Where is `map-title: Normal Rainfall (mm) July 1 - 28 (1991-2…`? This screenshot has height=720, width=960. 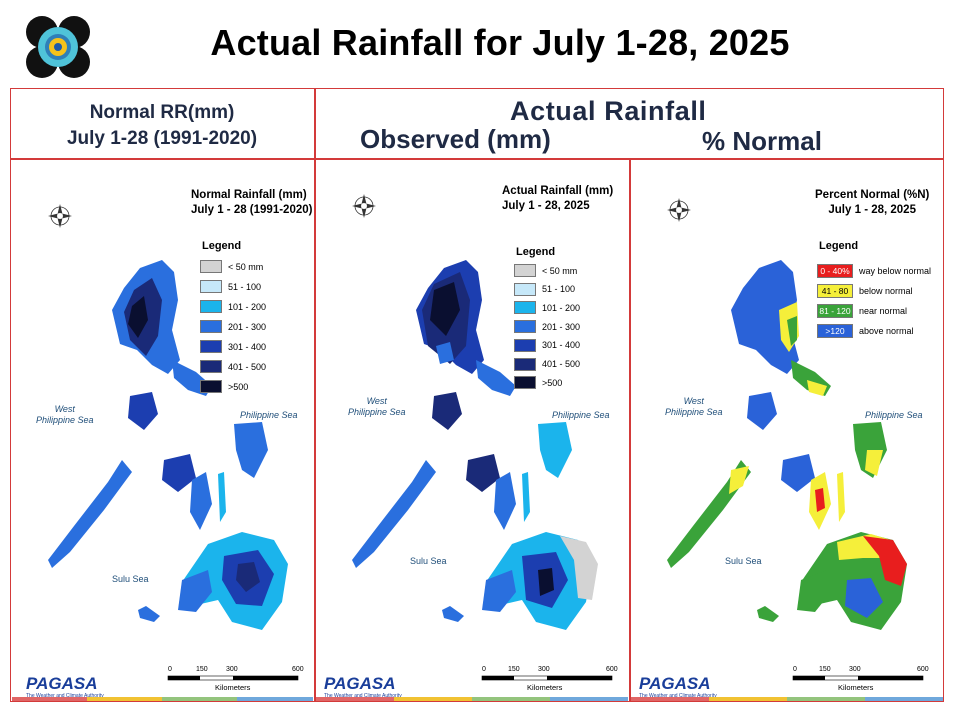 map-title: Normal Rainfall (mm) July 1 - 28 (1991-2… is located at coordinates (251, 203).